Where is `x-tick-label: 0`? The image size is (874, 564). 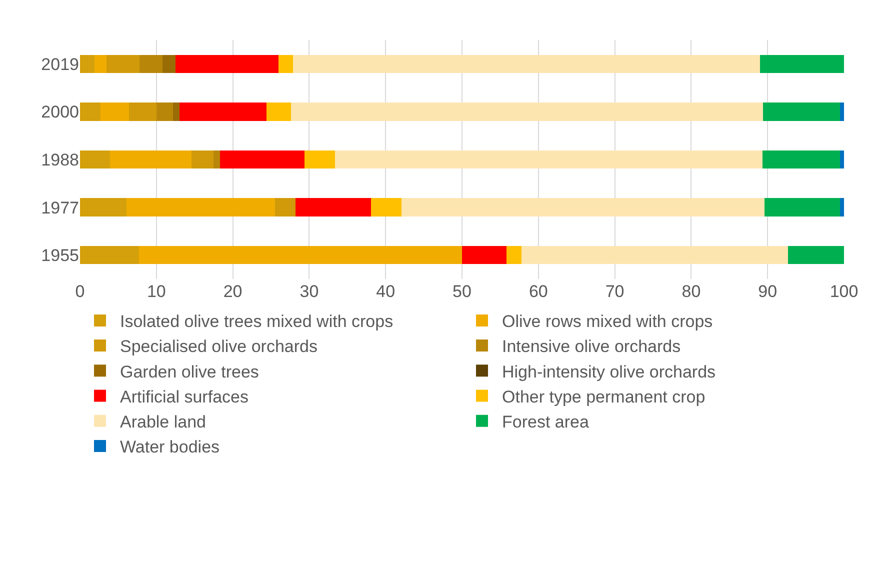 x-tick-label: 0 is located at coordinates (80, 291).